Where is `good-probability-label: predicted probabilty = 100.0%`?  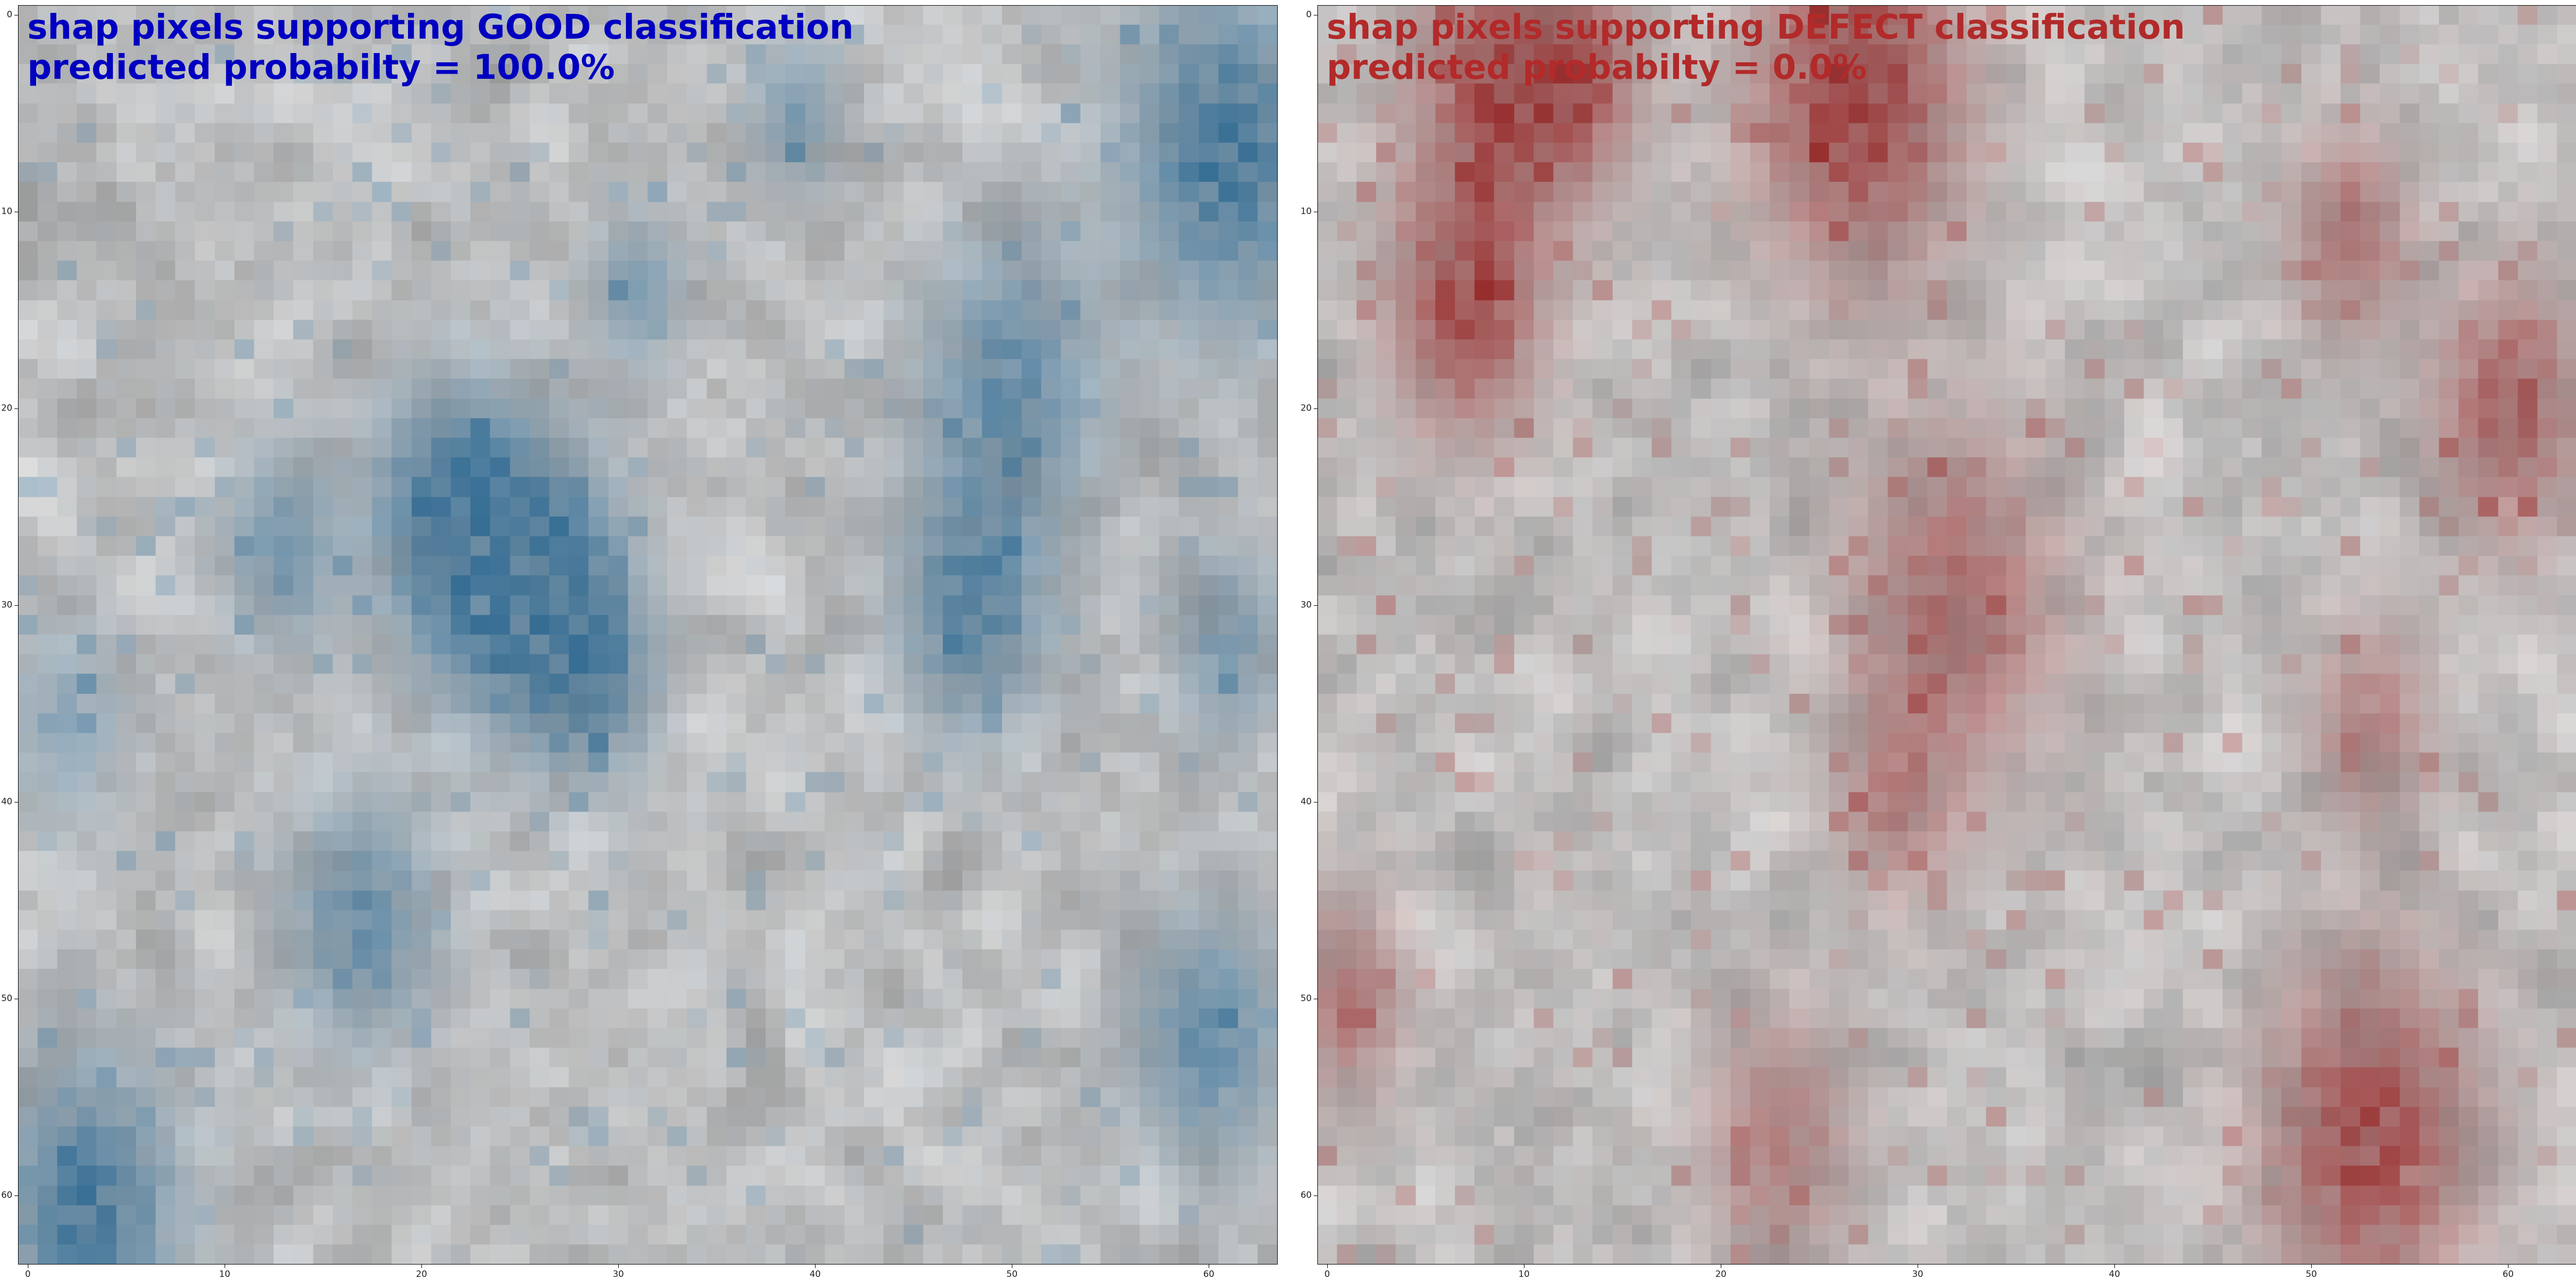 good-probability-label: predicted probabilty = 100.0% is located at coordinates (321, 67).